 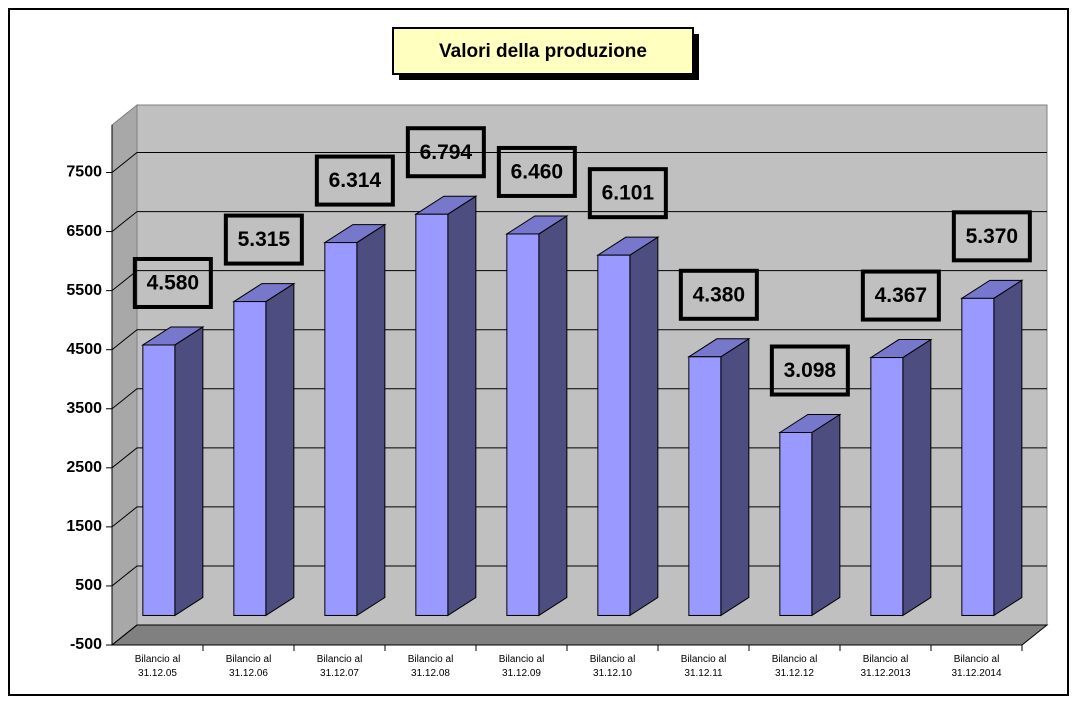 I want to click on floor, so click(x=579, y=635).